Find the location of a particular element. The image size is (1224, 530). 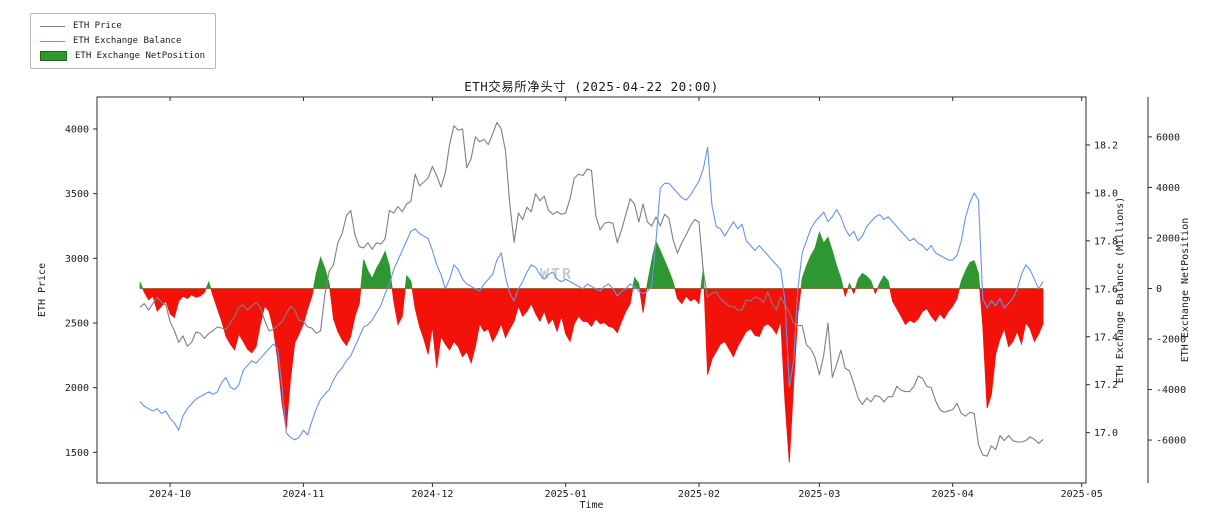

legend-label: ETH Price is located at coordinates (97, 26).